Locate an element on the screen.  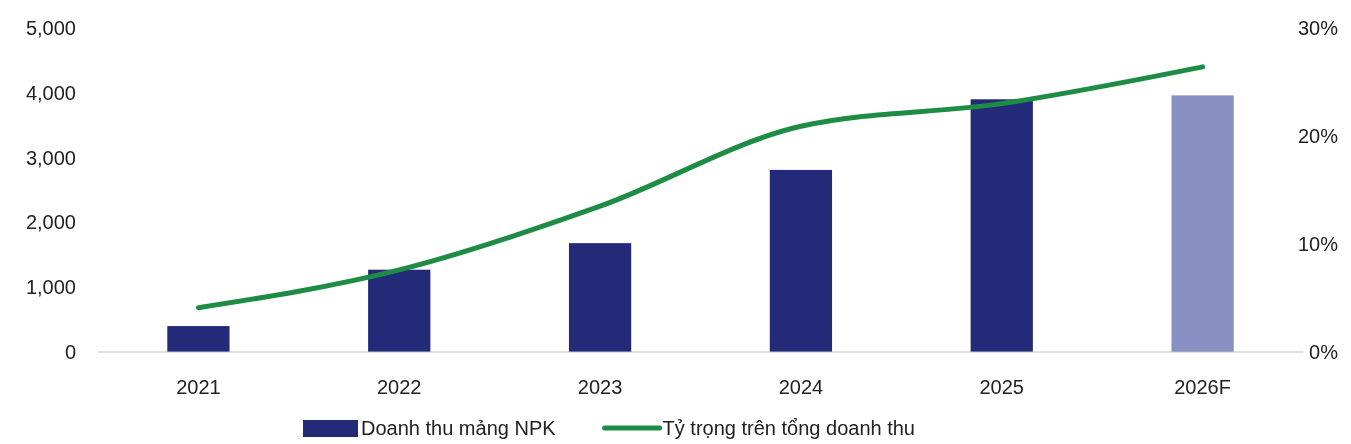
y2-tick-label: 10% is located at coordinates (1318, 244).